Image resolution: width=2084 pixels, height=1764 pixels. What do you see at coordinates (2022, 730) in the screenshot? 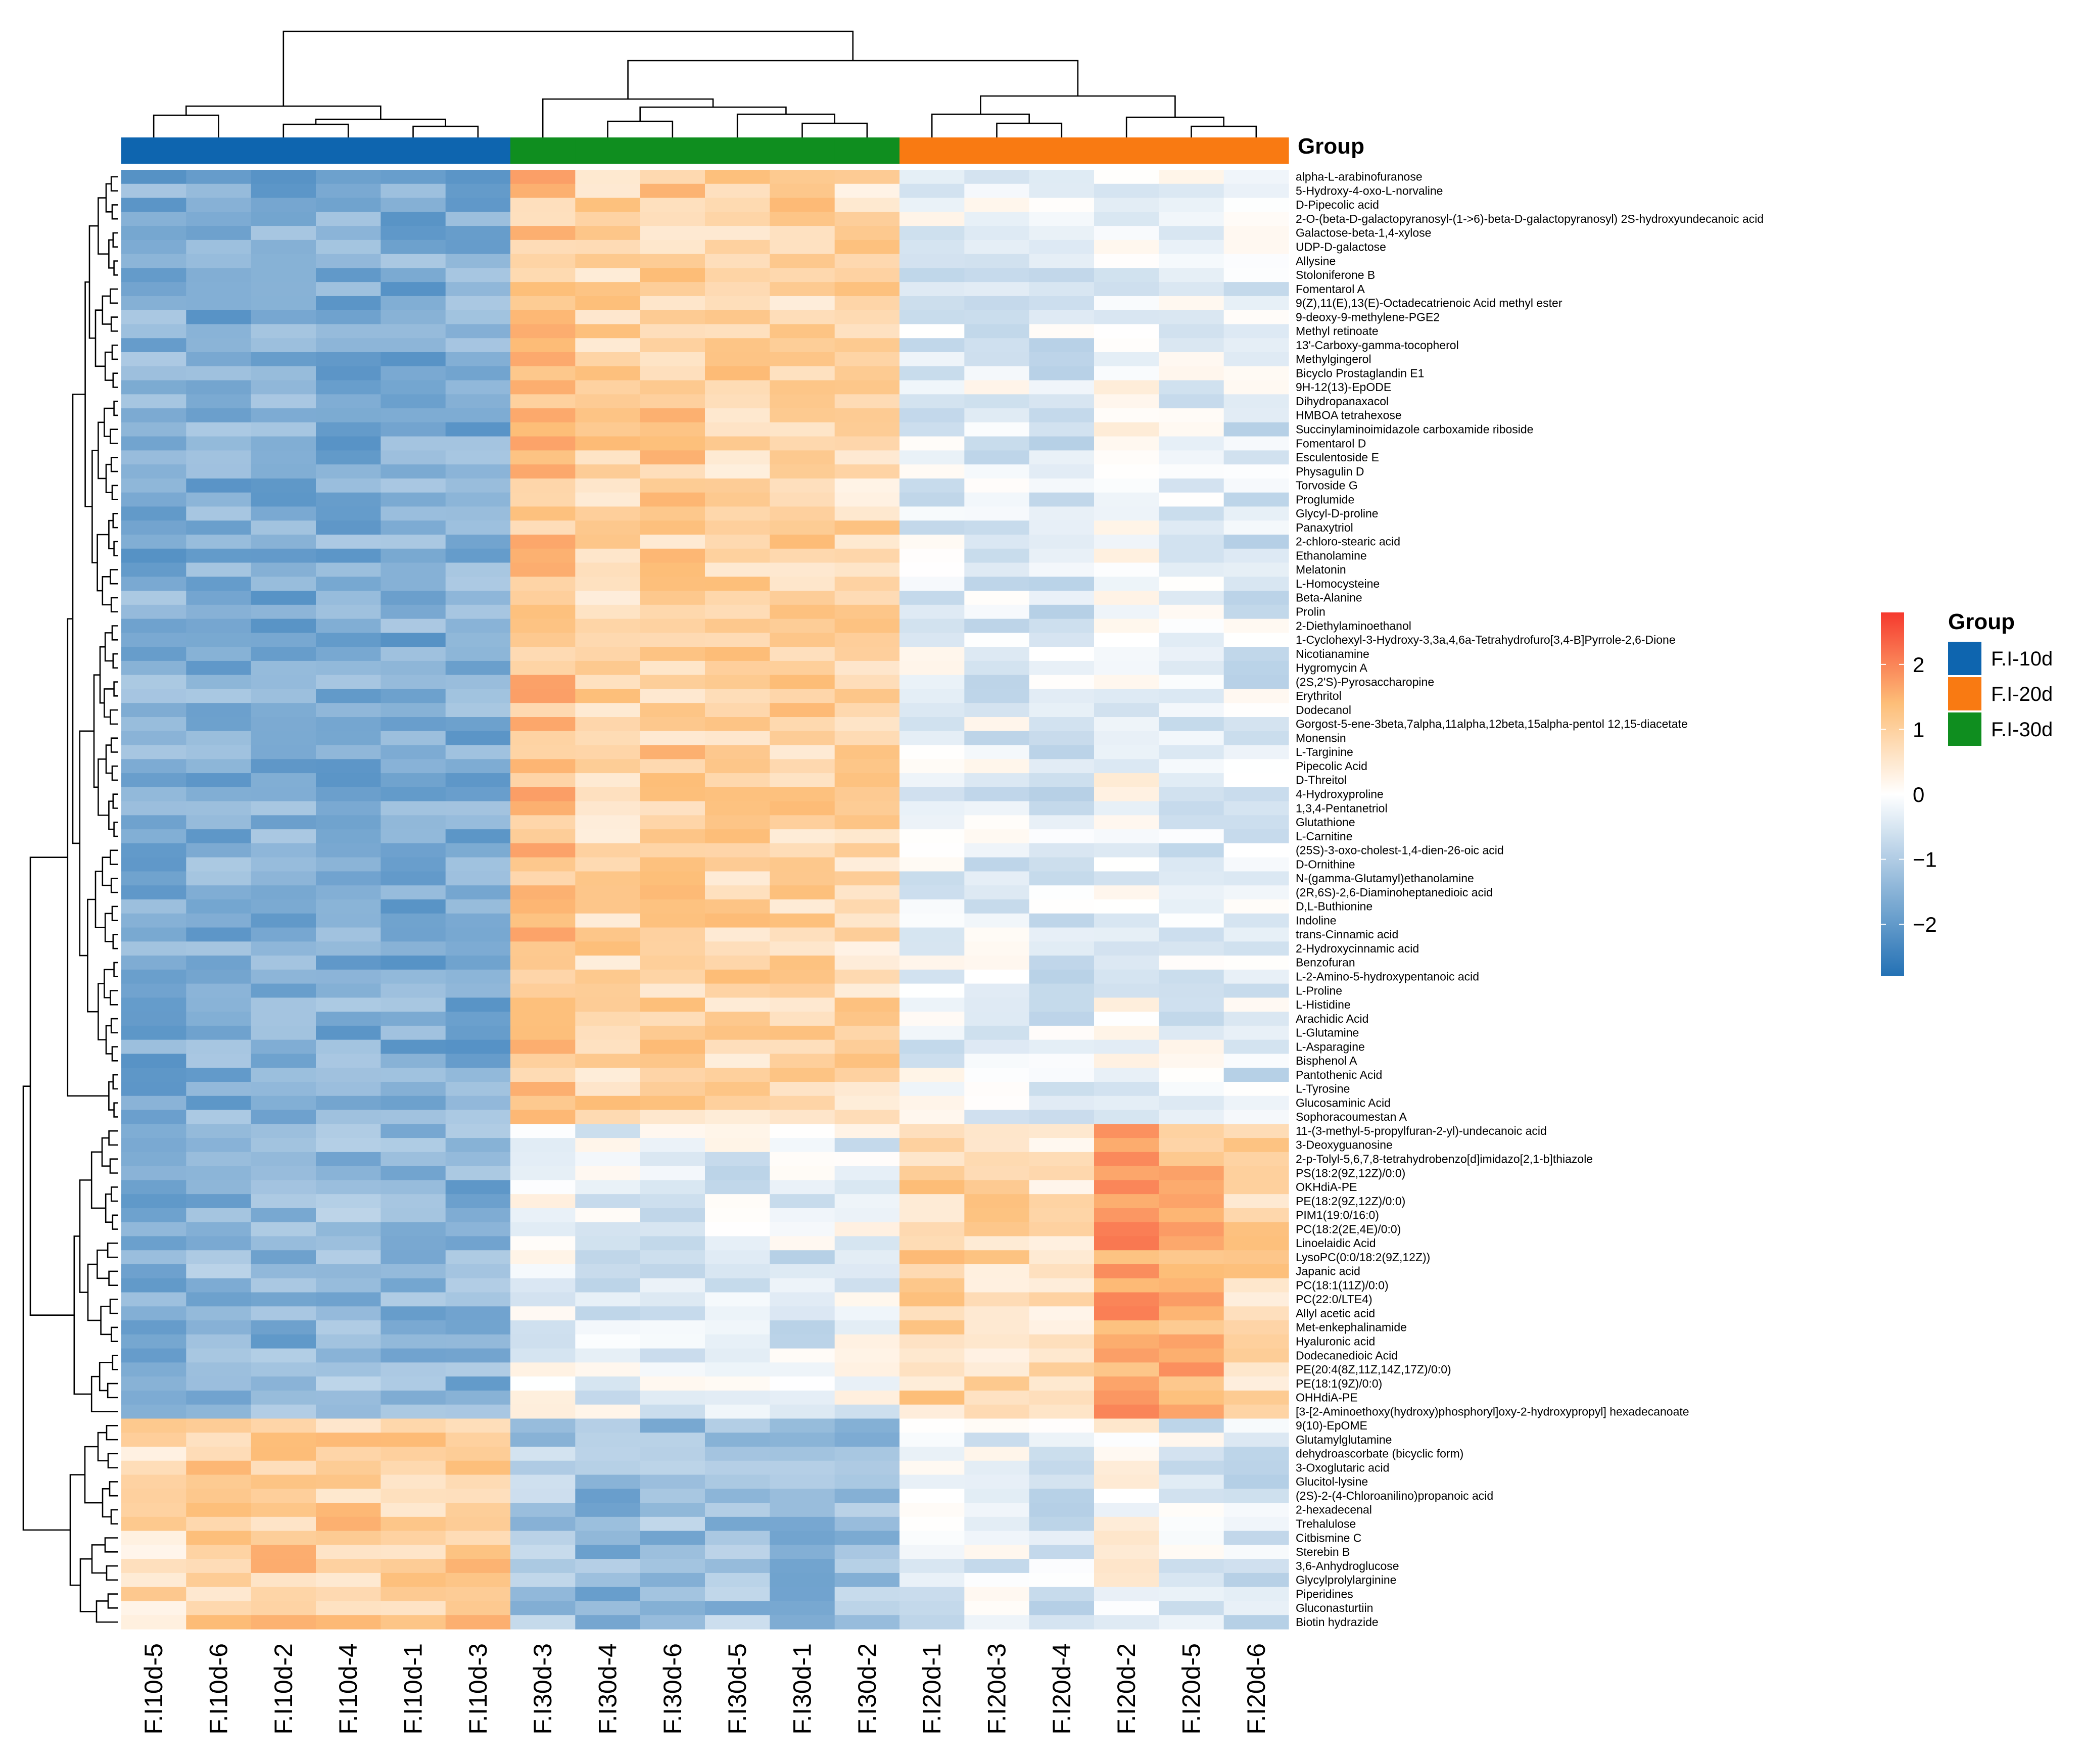
I see `group-legend-label: F.I-30d` at bounding box center [2022, 730].